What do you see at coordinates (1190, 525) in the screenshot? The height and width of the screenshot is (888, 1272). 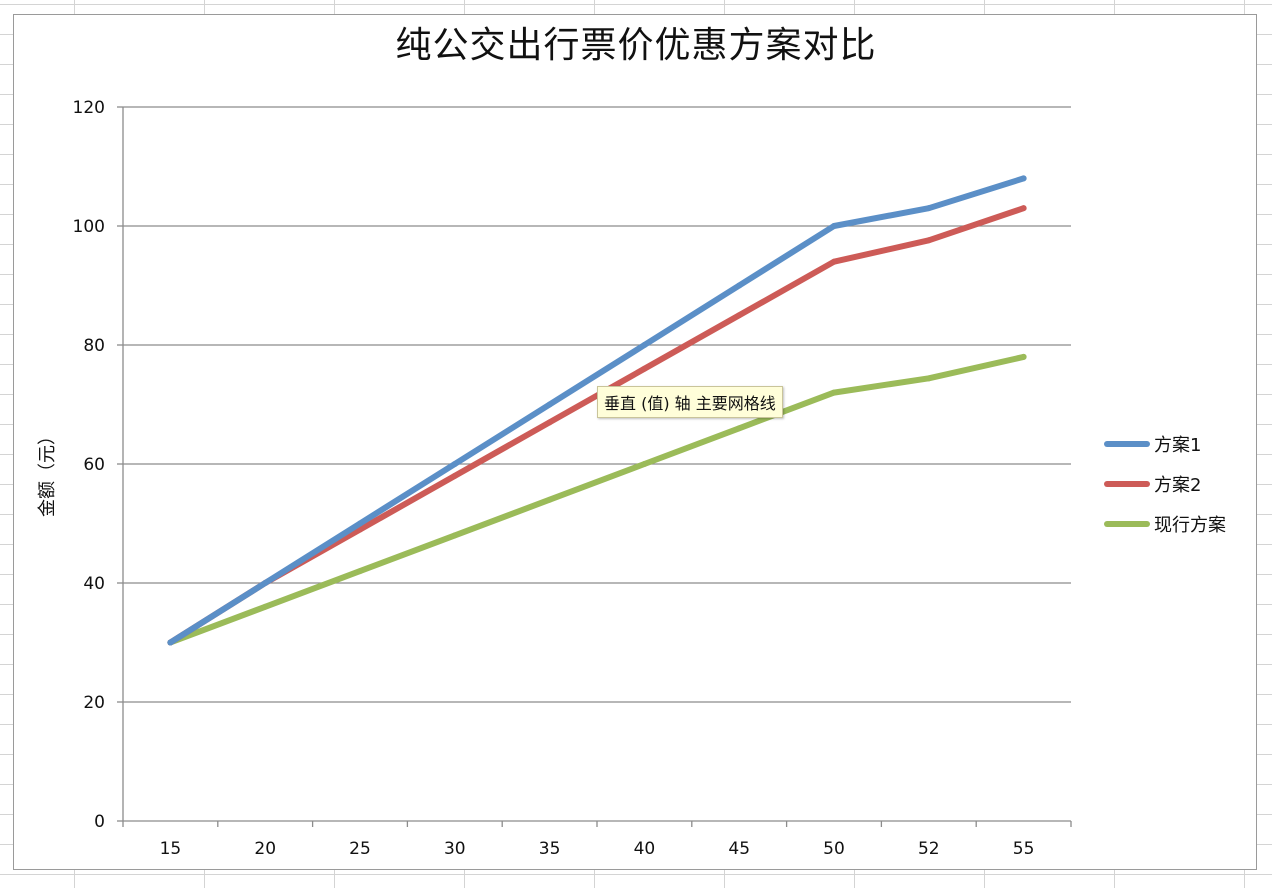 I see `legend-label-current: 现行方案` at bounding box center [1190, 525].